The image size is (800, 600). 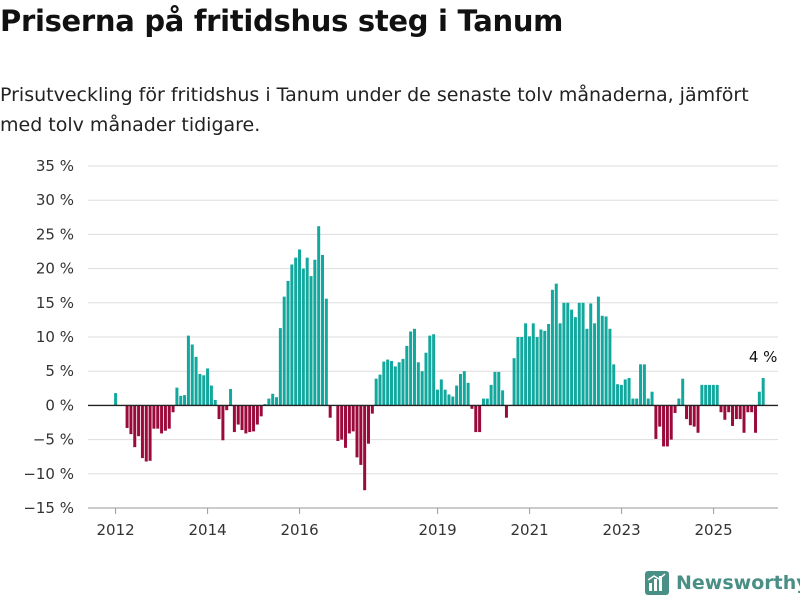 What do you see at coordinates (55, 166) in the screenshot?
I see `y-tick-label: 35 %` at bounding box center [55, 166].